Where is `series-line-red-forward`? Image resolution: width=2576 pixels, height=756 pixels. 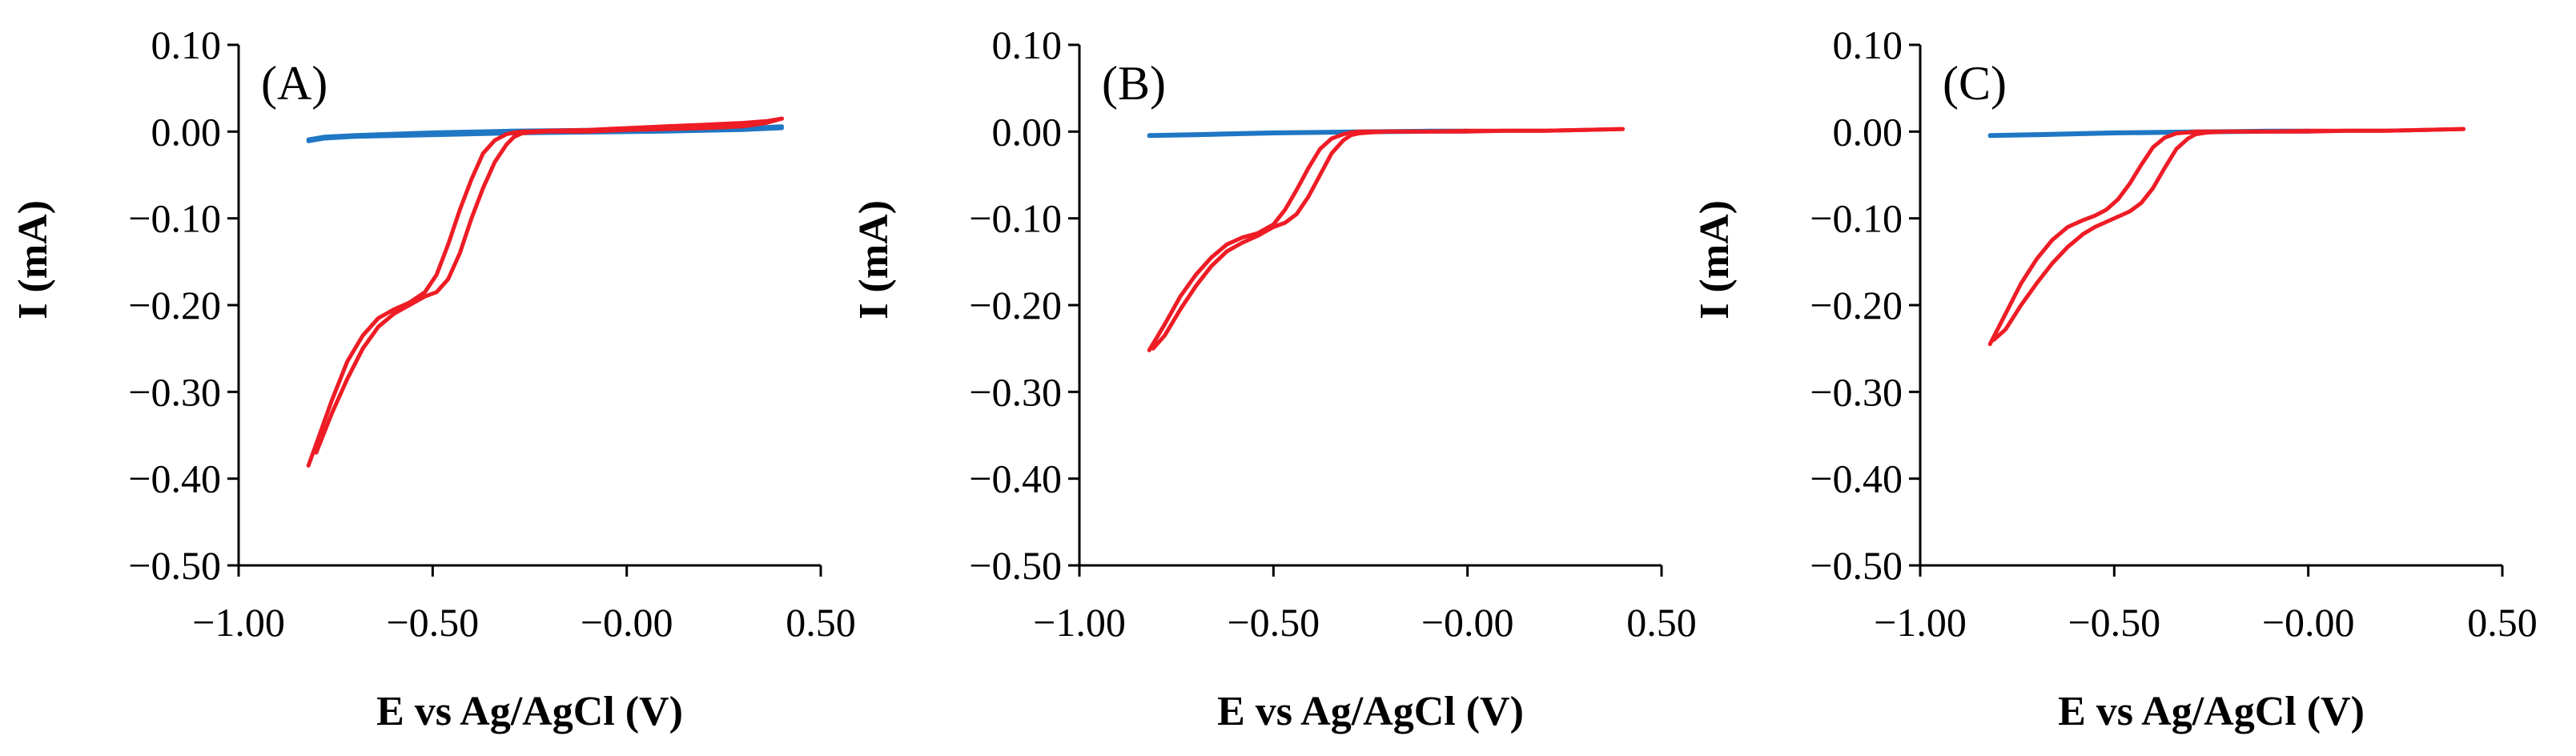
series-line-red-forward is located at coordinates (545, 292).